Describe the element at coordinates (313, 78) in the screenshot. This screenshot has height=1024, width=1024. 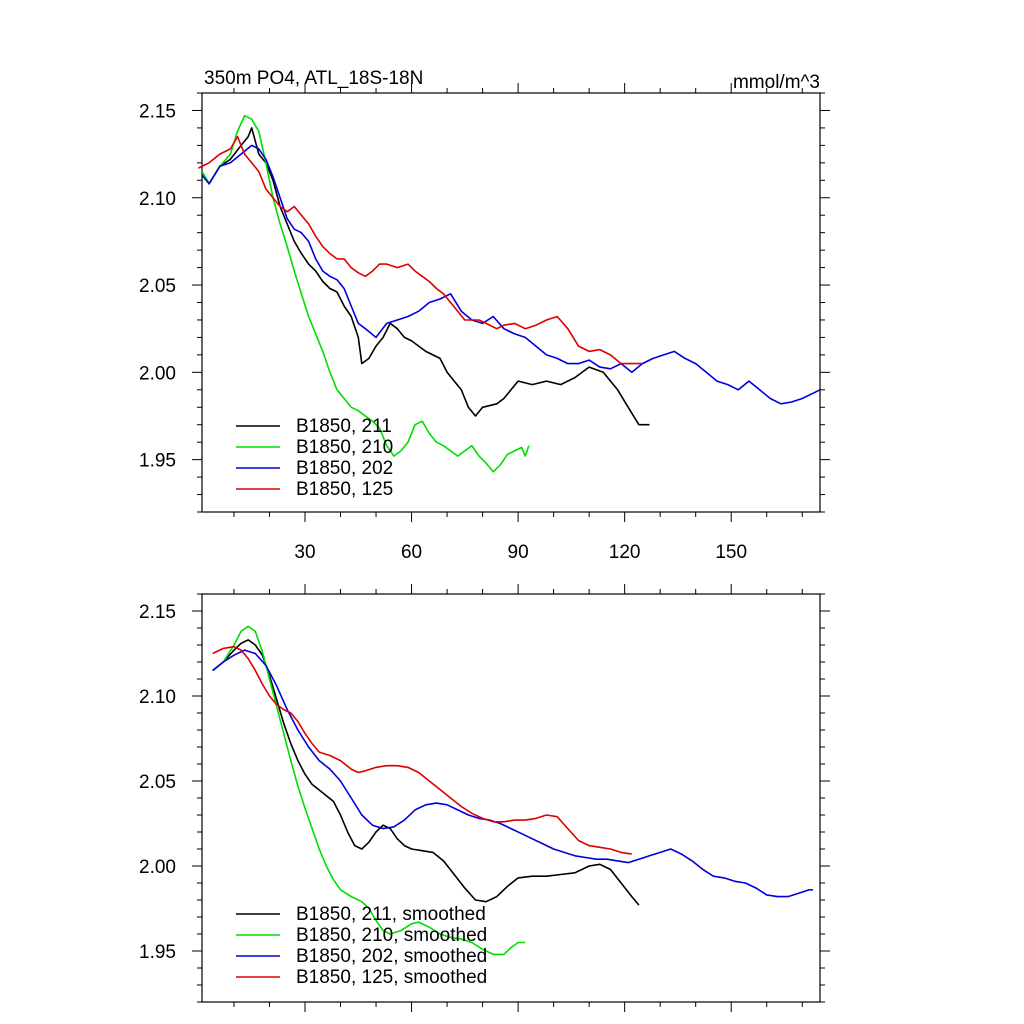
I see `chart-title: 350m PO4, ATL_18S-18N` at that location.